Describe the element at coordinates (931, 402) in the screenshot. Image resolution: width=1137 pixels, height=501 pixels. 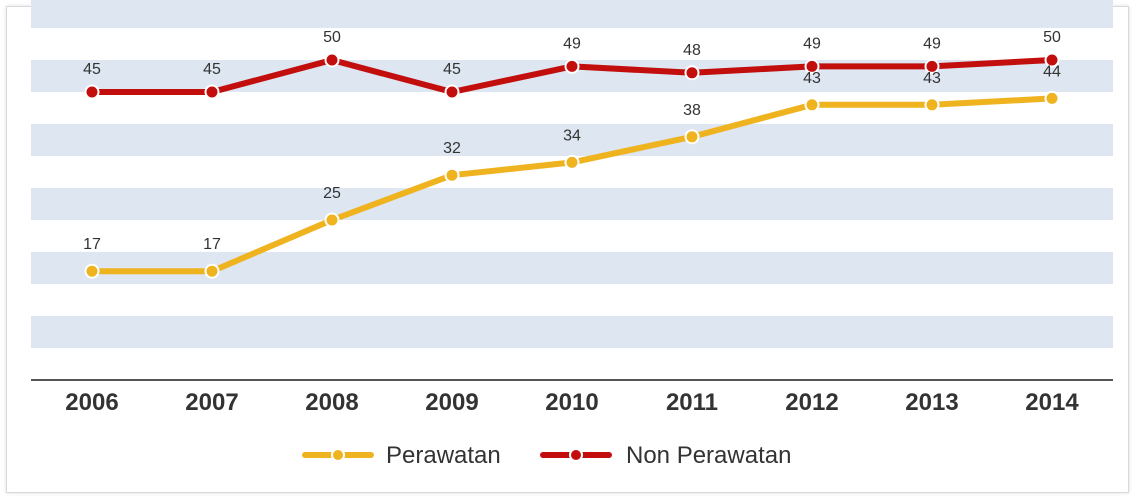
I see `x-tick-label-2013: 2013` at that location.